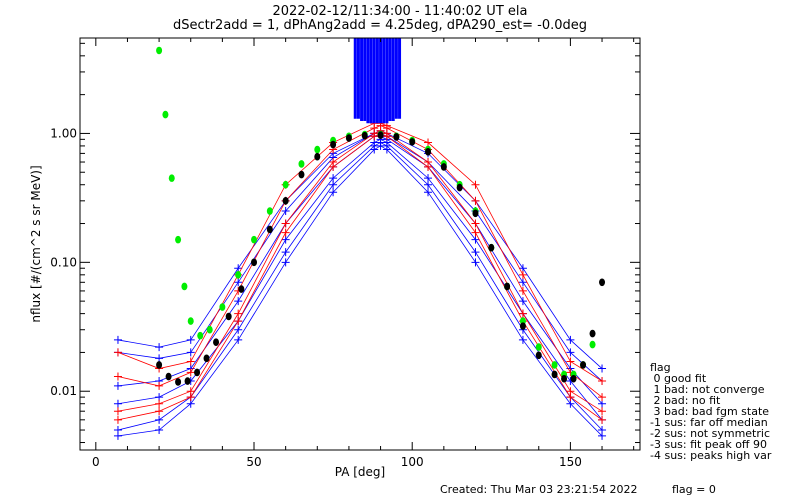  I want to click on x-tick-label: 50, so click(253, 462).